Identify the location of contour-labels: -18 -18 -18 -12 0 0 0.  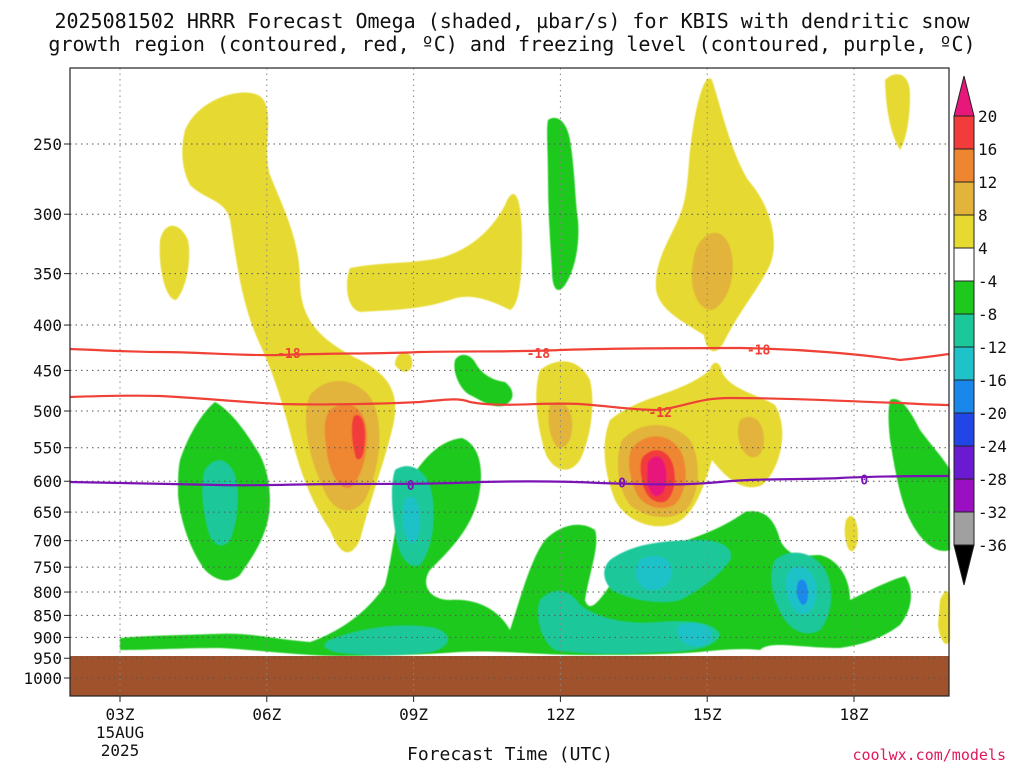
(572, 418).